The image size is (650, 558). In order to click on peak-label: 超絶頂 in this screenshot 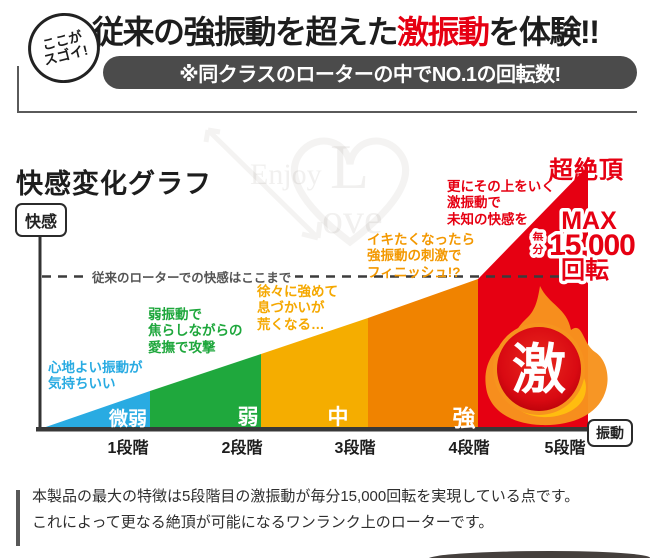, I will do `click(586, 170)`.